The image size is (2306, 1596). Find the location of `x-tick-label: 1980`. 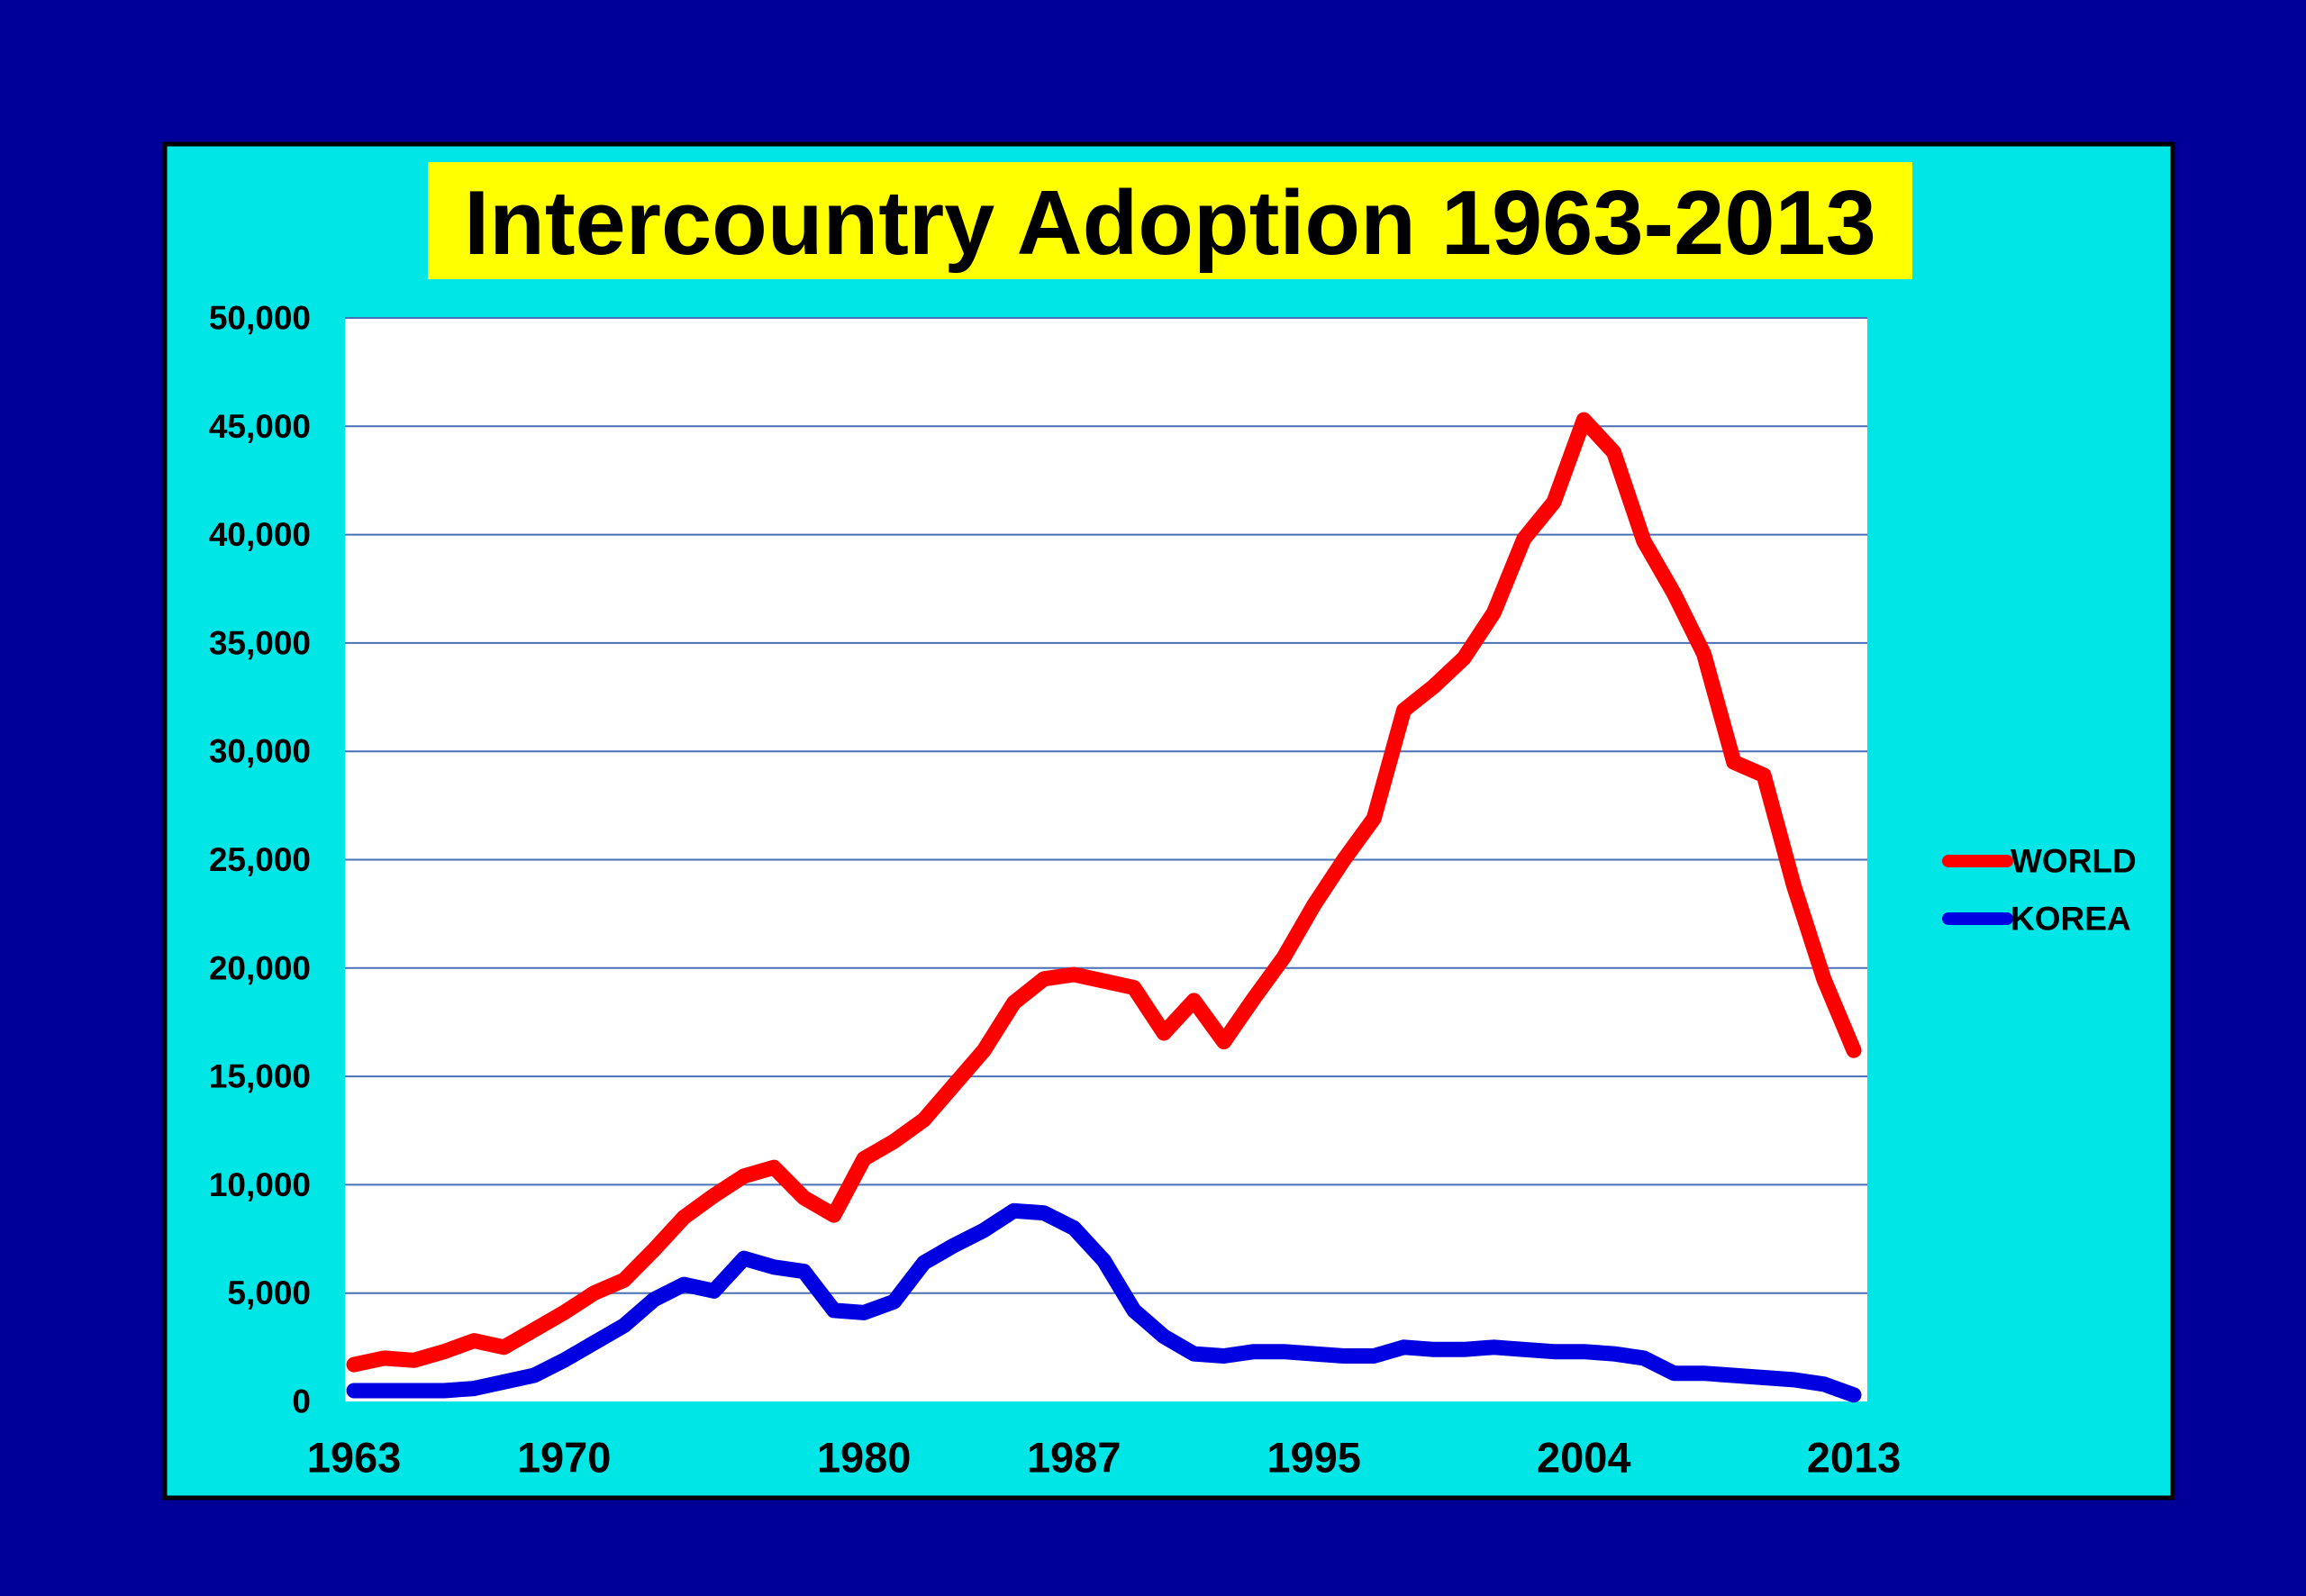

x-tick-label: 1980 is located at coordinates (864, 1458).